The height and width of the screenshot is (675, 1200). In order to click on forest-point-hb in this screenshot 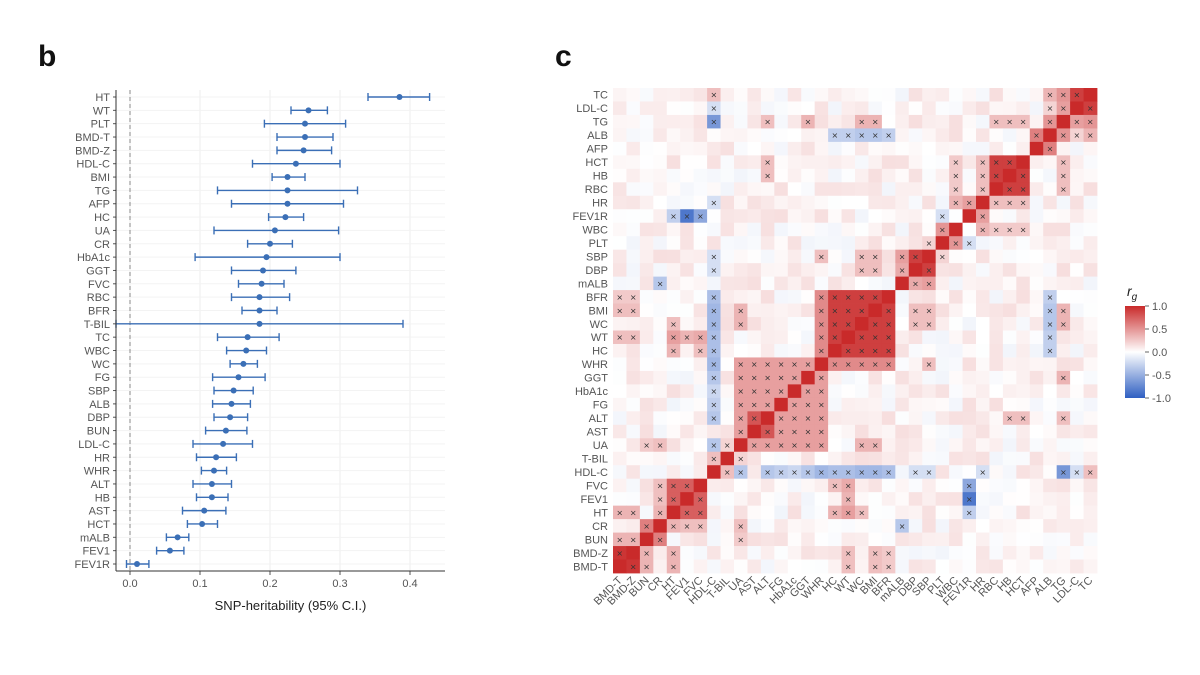, I will do `click(212, 497)`.